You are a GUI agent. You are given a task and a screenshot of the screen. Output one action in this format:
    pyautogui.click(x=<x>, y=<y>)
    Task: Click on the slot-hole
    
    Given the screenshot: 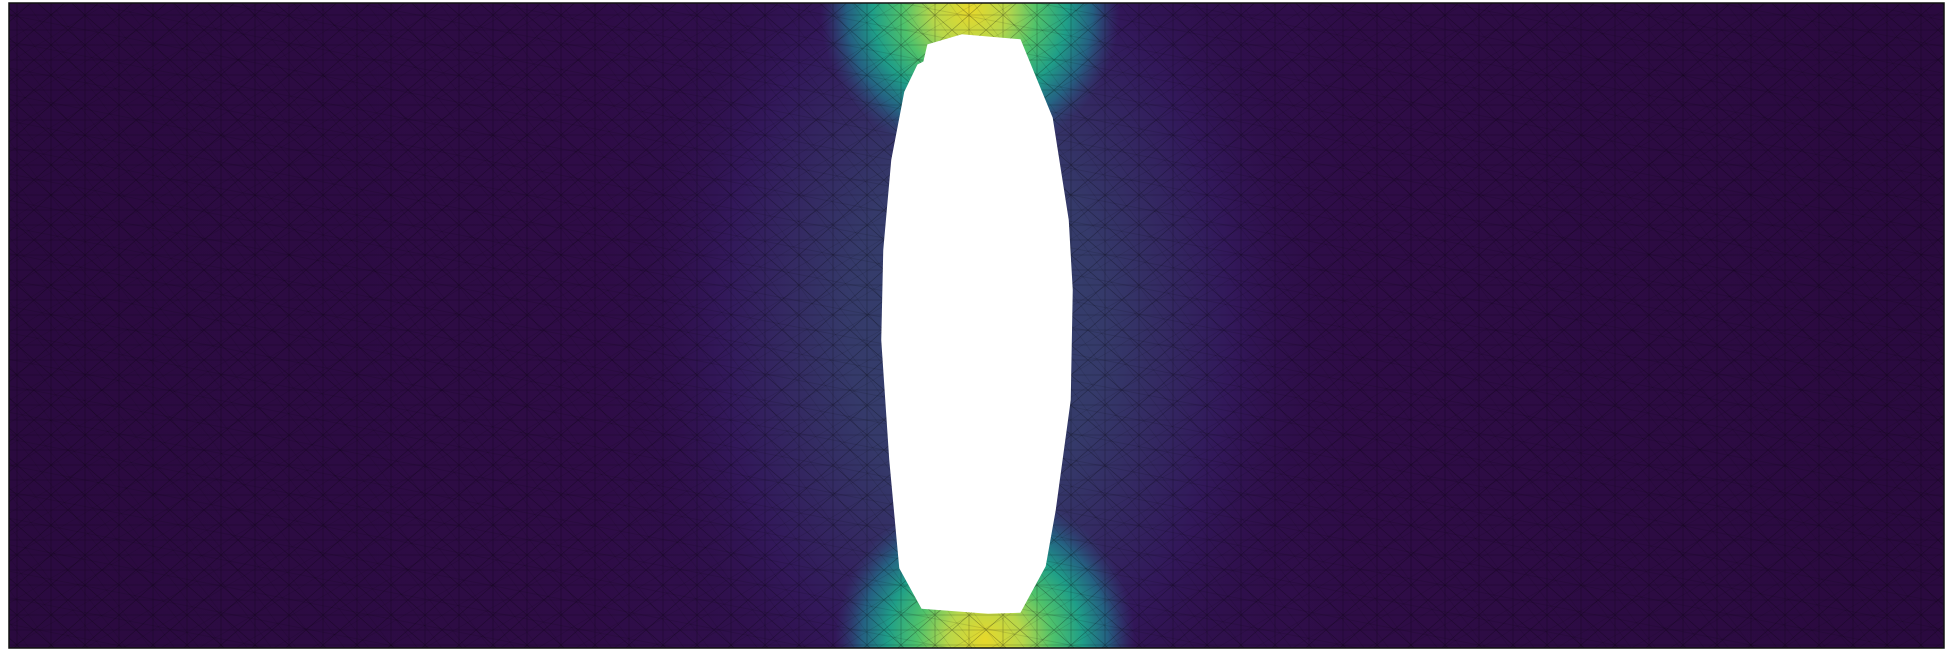 What is the action you would take?
    pyautogui.click(x=977, y=324)
    